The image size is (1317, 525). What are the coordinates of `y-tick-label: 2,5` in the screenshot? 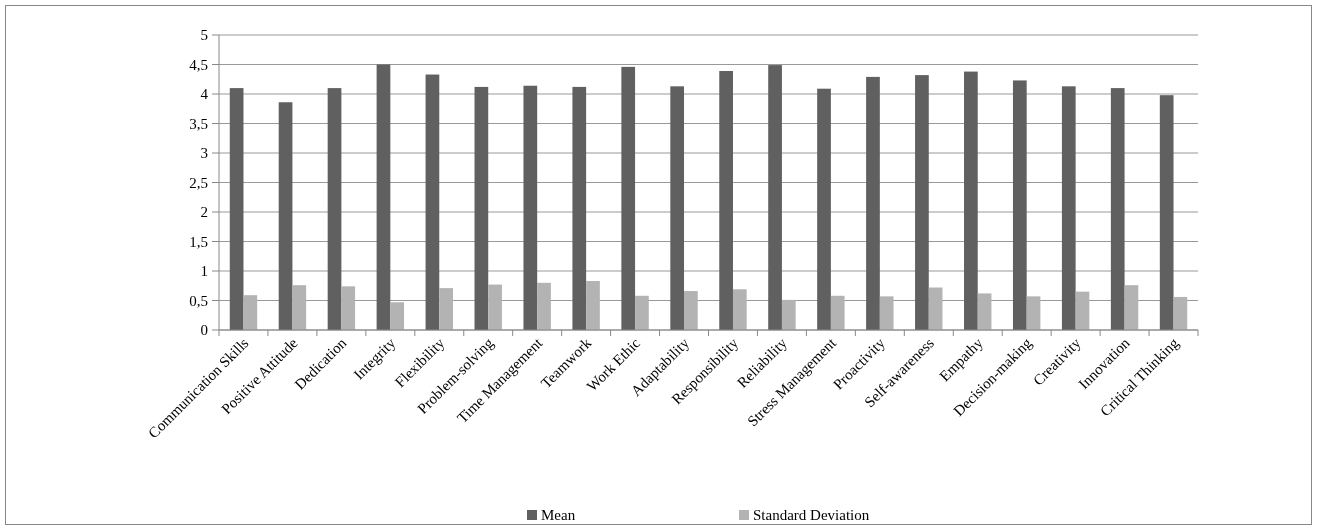 It's located at (198, 182).